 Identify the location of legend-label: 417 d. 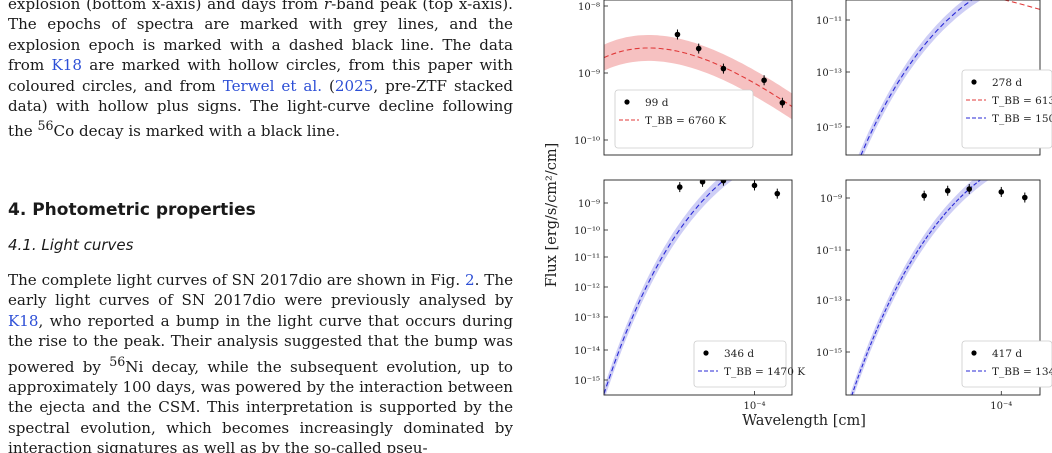
(1007, 354).